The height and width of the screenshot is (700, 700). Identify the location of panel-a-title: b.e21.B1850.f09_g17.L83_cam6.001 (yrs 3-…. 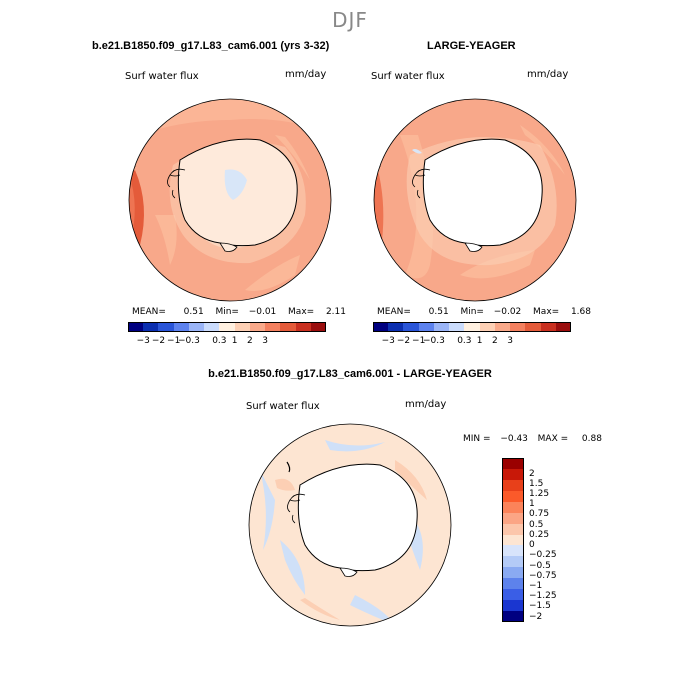
(211, 46).